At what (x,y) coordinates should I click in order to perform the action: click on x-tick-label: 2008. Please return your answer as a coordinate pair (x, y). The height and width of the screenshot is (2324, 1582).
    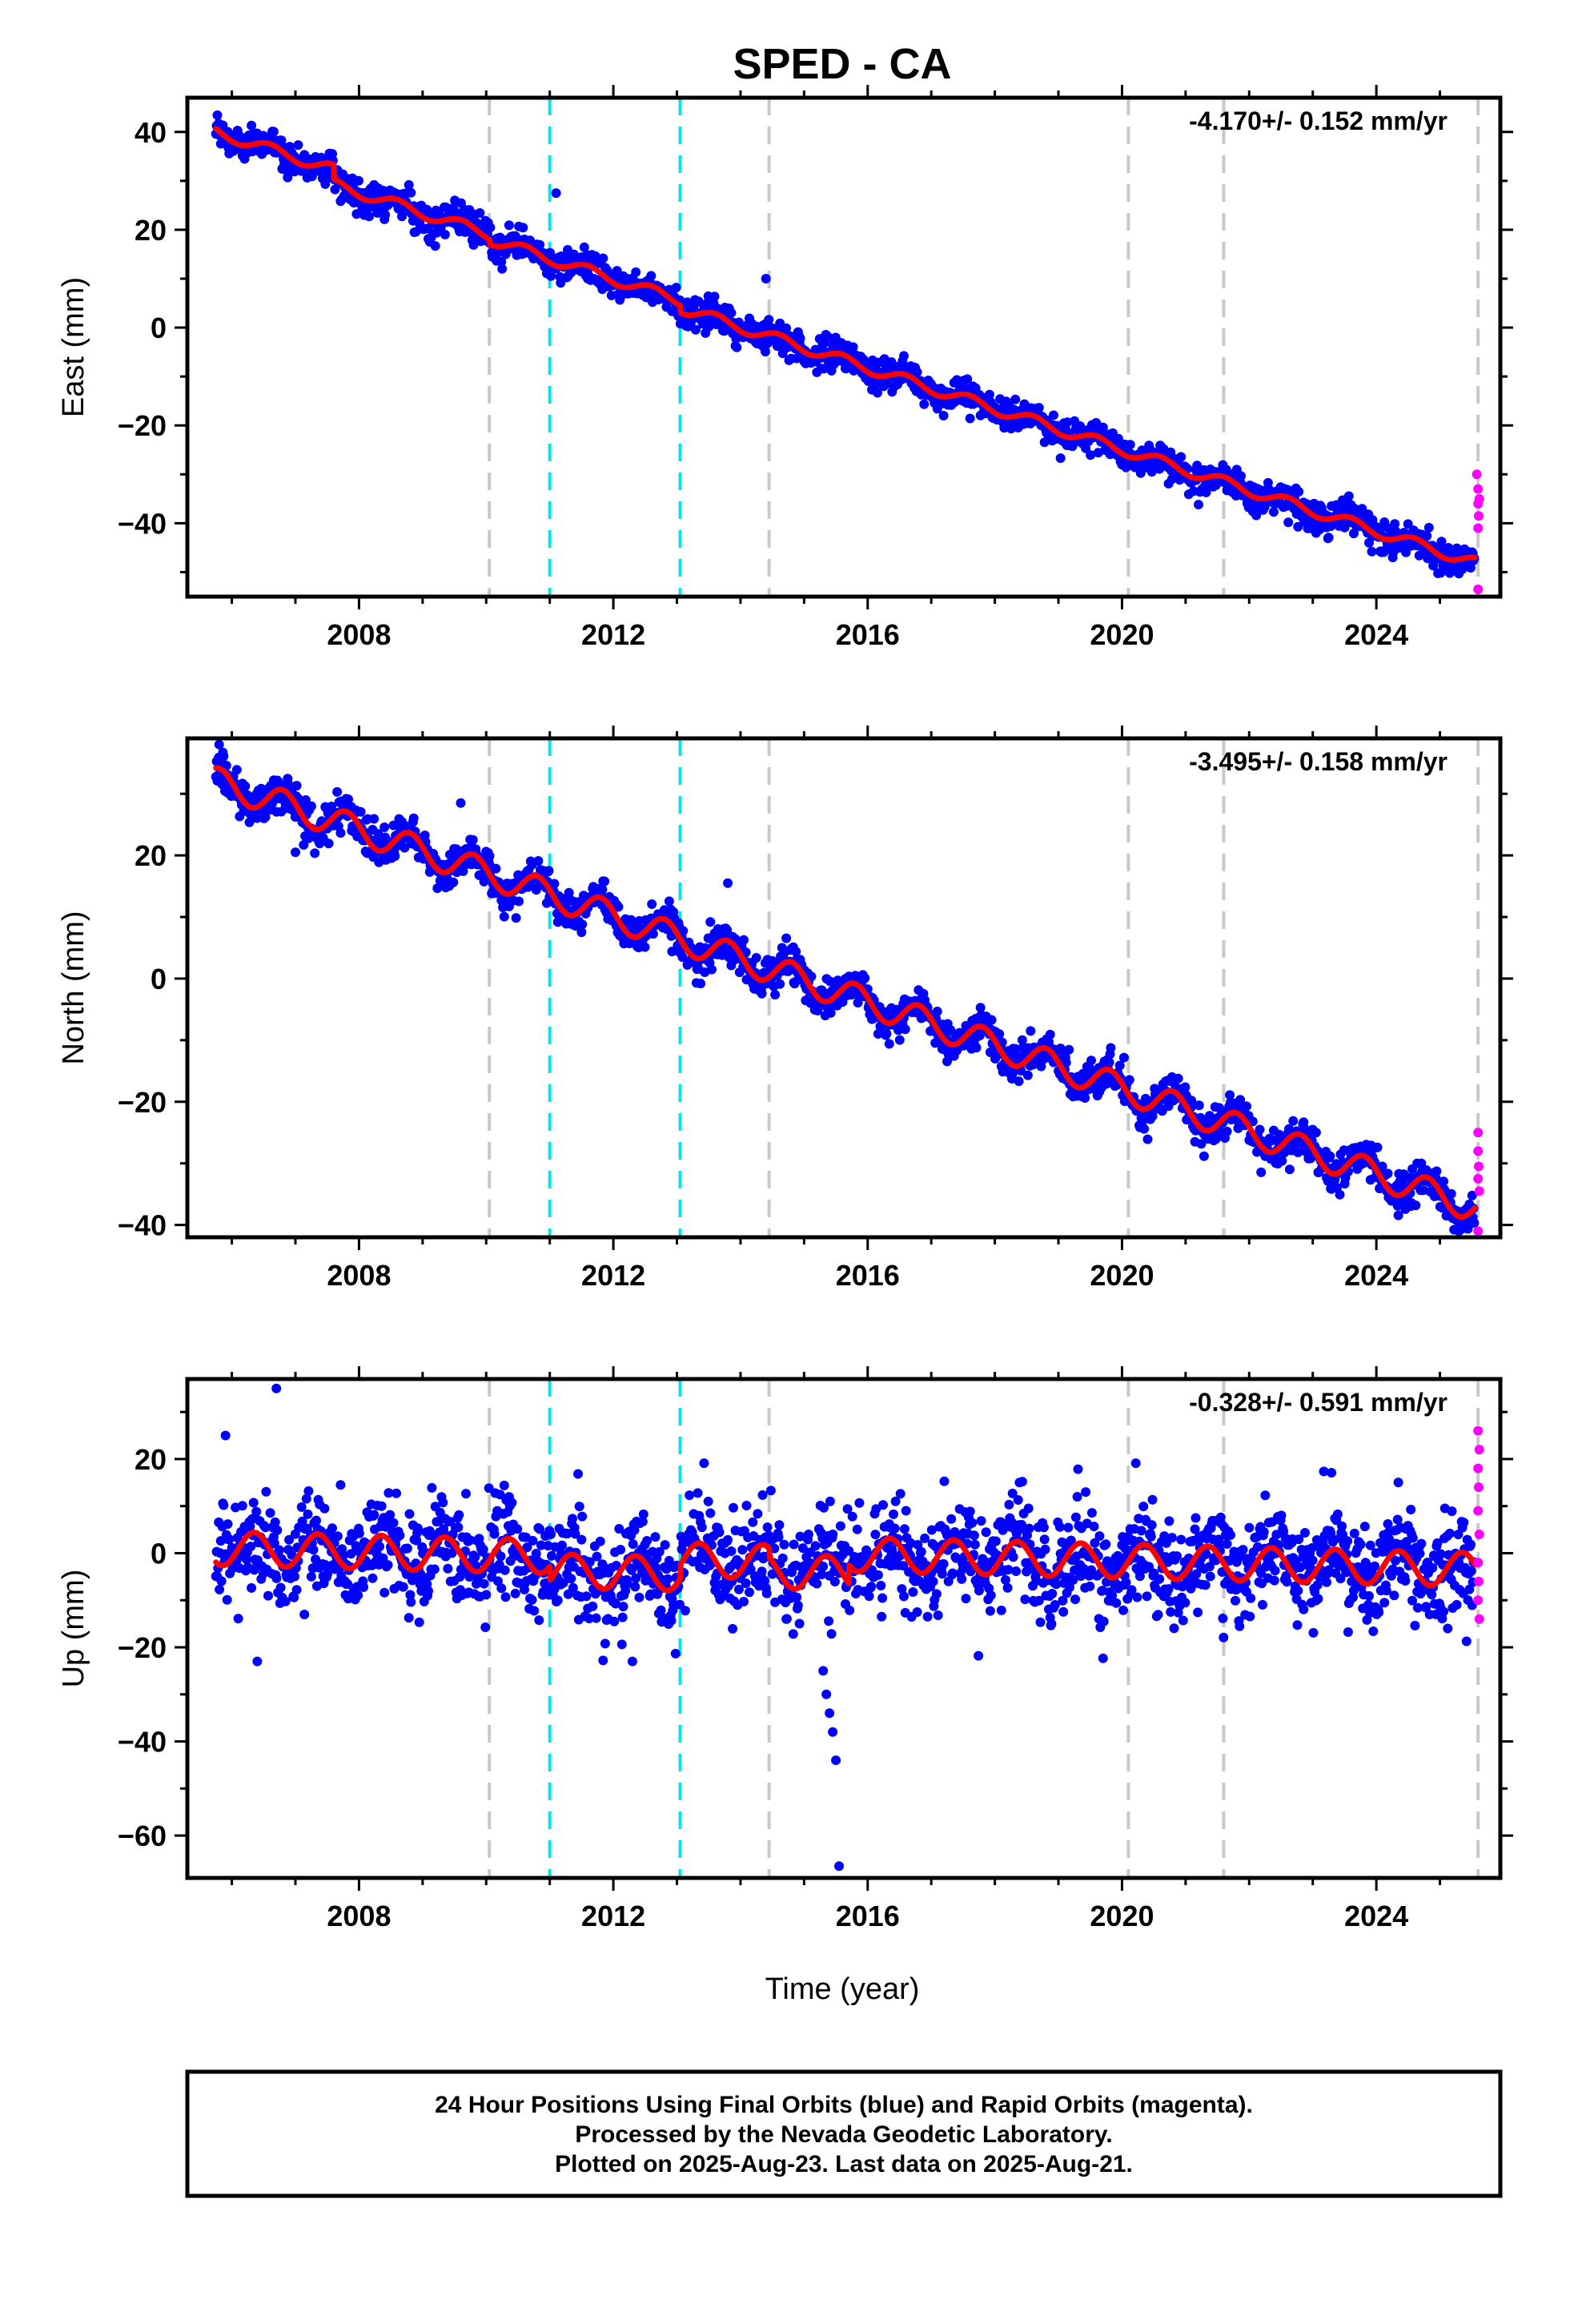
    Looking at the image, I should click on (359, 634).